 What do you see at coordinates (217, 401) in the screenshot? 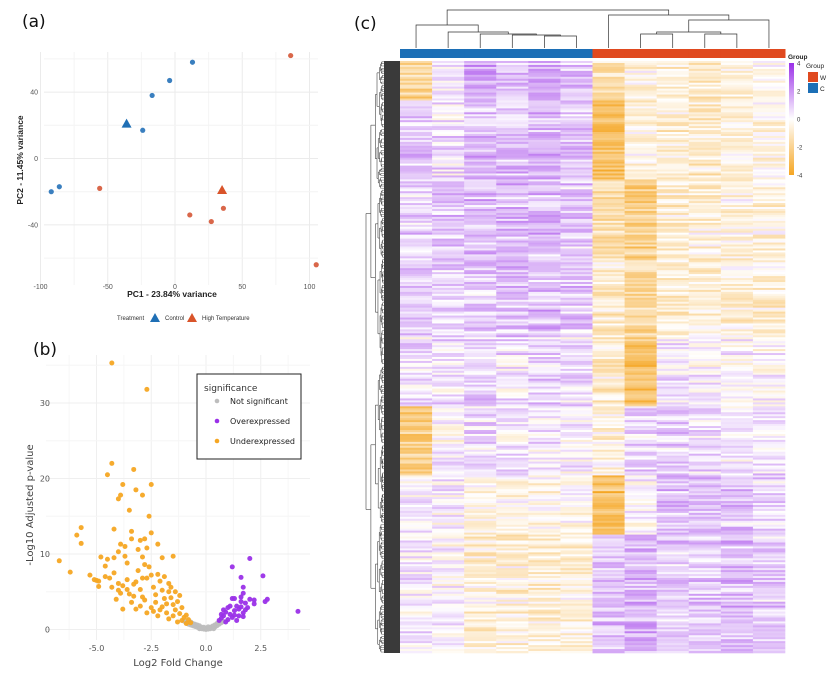
I see `volcano-legend-not-significant-icon` at bounding box center [217, 401].